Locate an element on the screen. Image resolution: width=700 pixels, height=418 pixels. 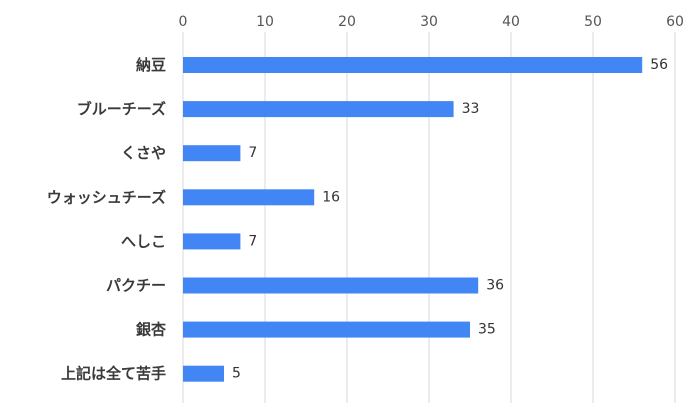
category-label: へしこ is located at coordinates (143, 241).